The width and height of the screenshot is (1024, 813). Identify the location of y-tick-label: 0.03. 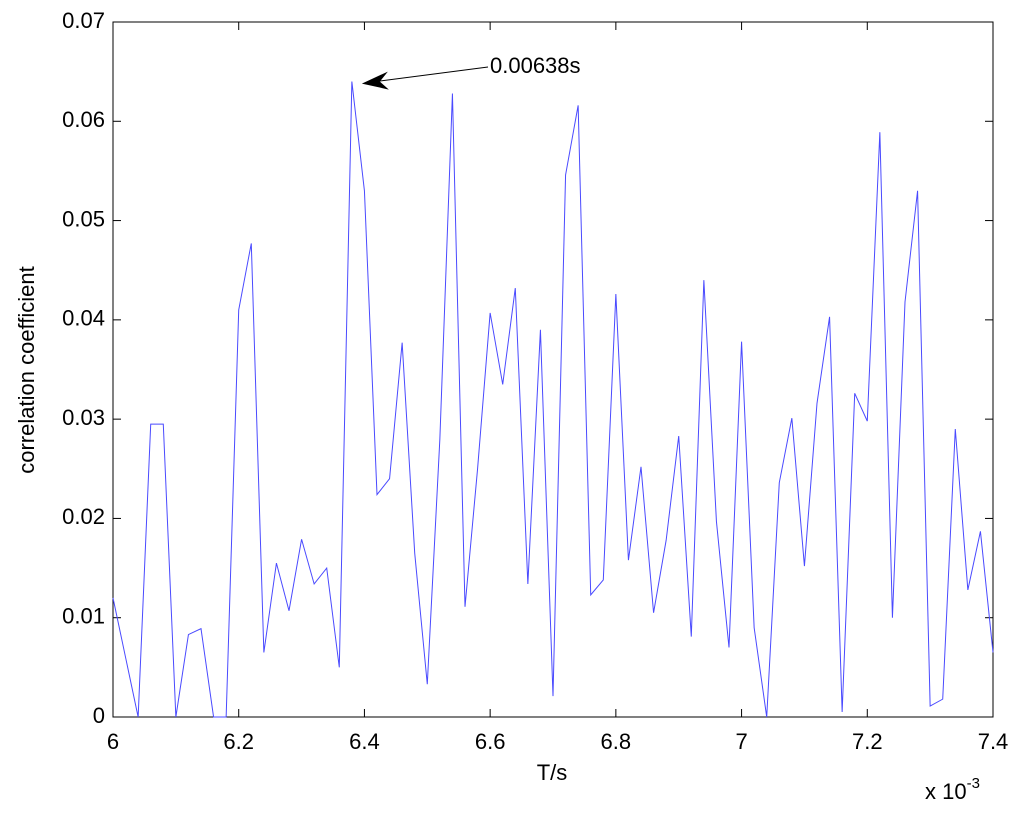
(83, 417).